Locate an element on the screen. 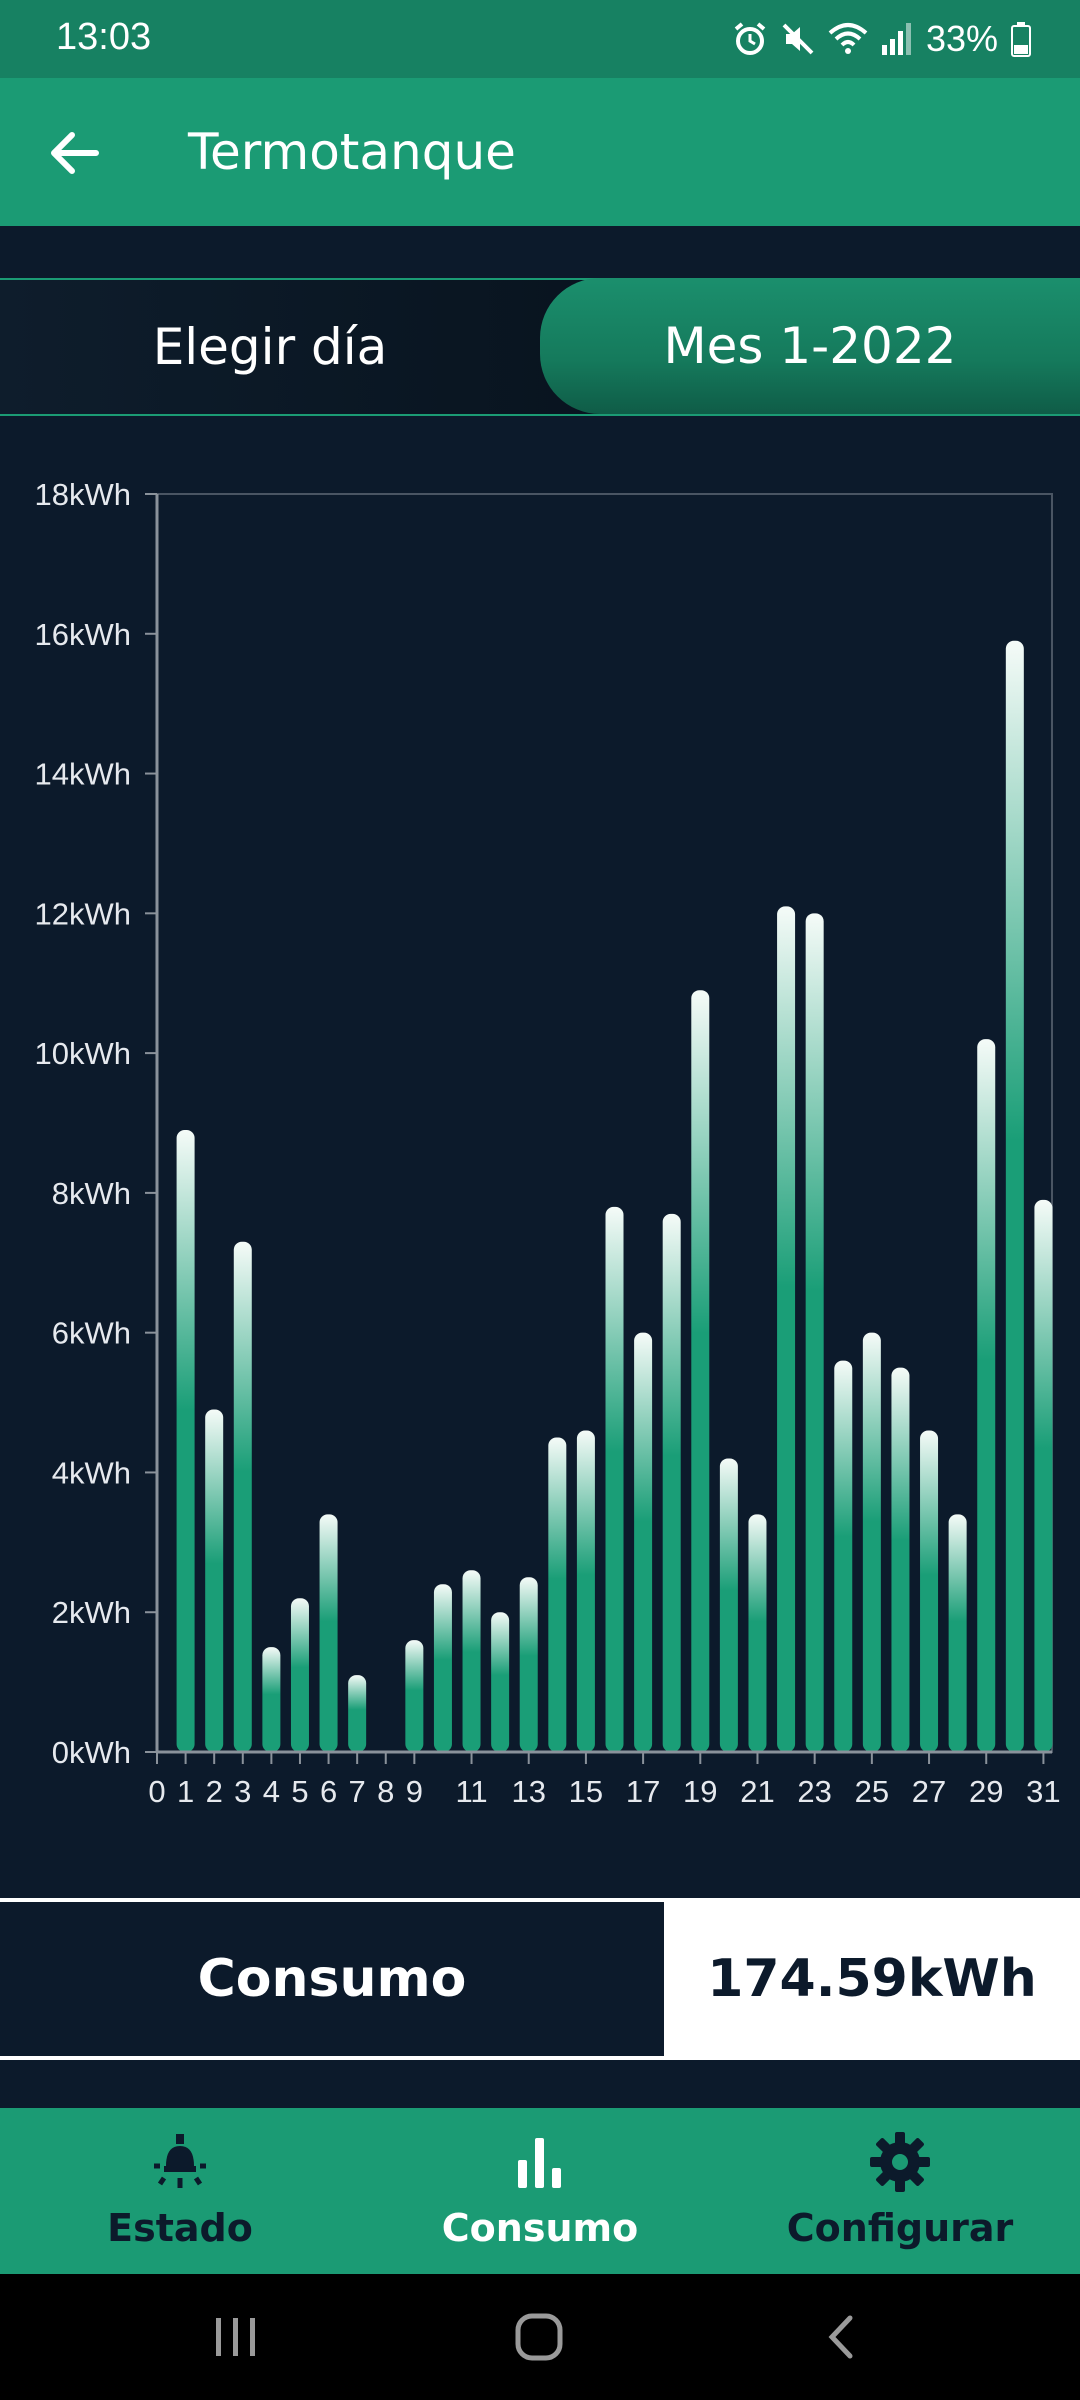 This screenshot has width=1080, height=2400. app-bar: Termotanque is located at coordinates (540, 152).